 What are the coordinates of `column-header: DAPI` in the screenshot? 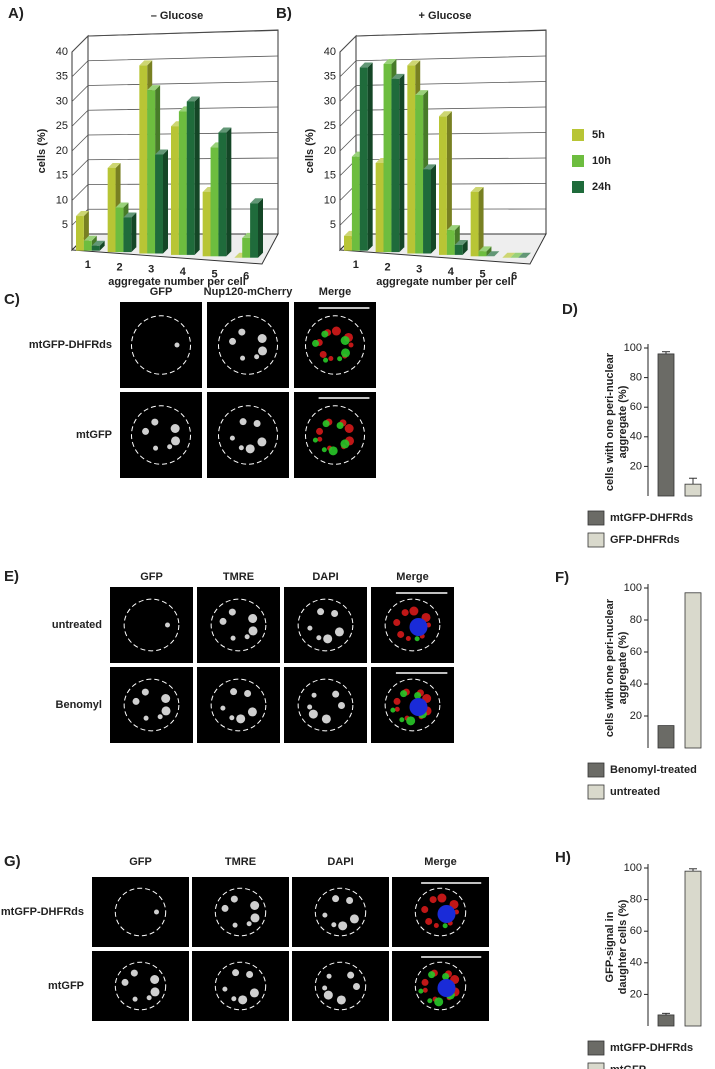 It's located at (325, 577).